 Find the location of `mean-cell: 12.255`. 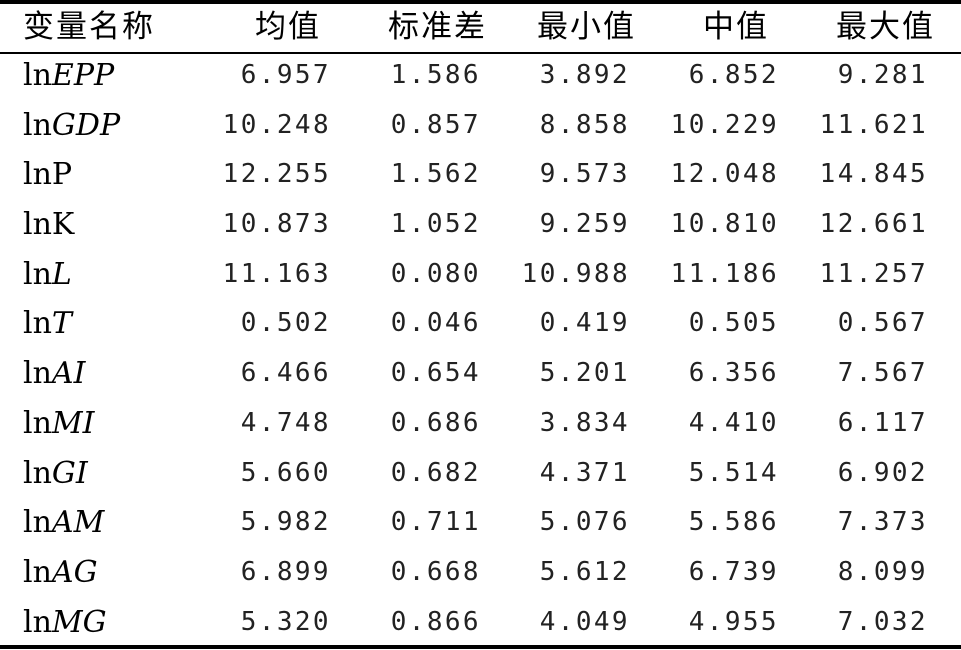

mean-cell: 12.255 is located at coordinates (276, 174).